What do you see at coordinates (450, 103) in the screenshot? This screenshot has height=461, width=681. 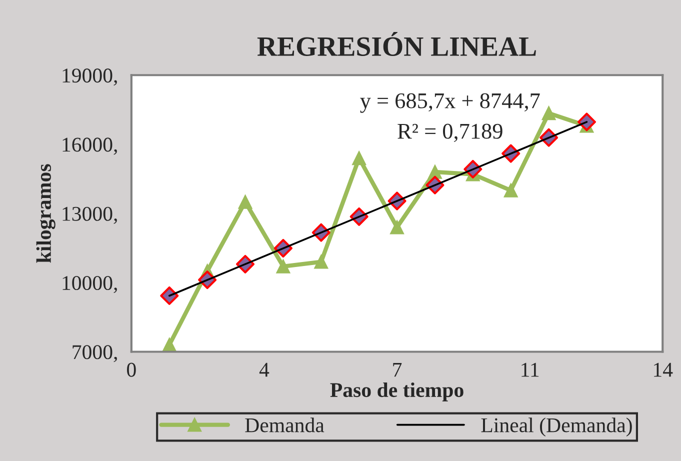 I see `annotation: y = 685,7x + 8744,7` at bounding box center [450, 103].